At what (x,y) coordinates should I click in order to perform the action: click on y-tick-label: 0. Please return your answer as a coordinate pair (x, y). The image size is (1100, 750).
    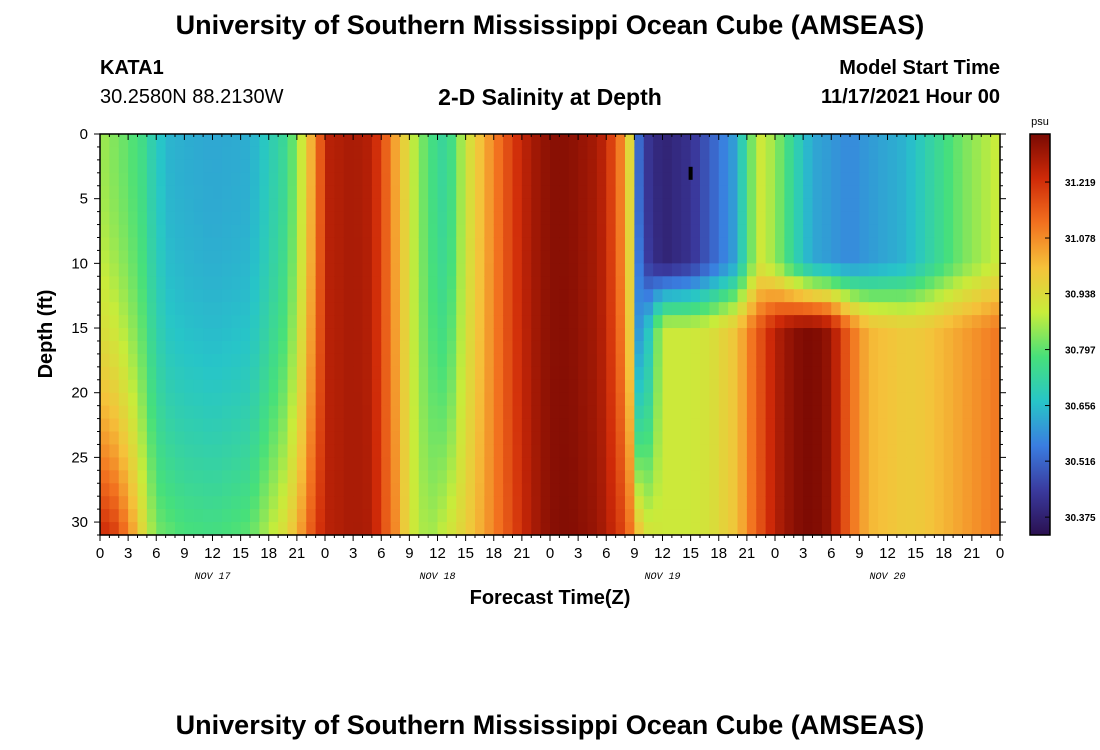
    Looking at the image, I should click on (84, 134).